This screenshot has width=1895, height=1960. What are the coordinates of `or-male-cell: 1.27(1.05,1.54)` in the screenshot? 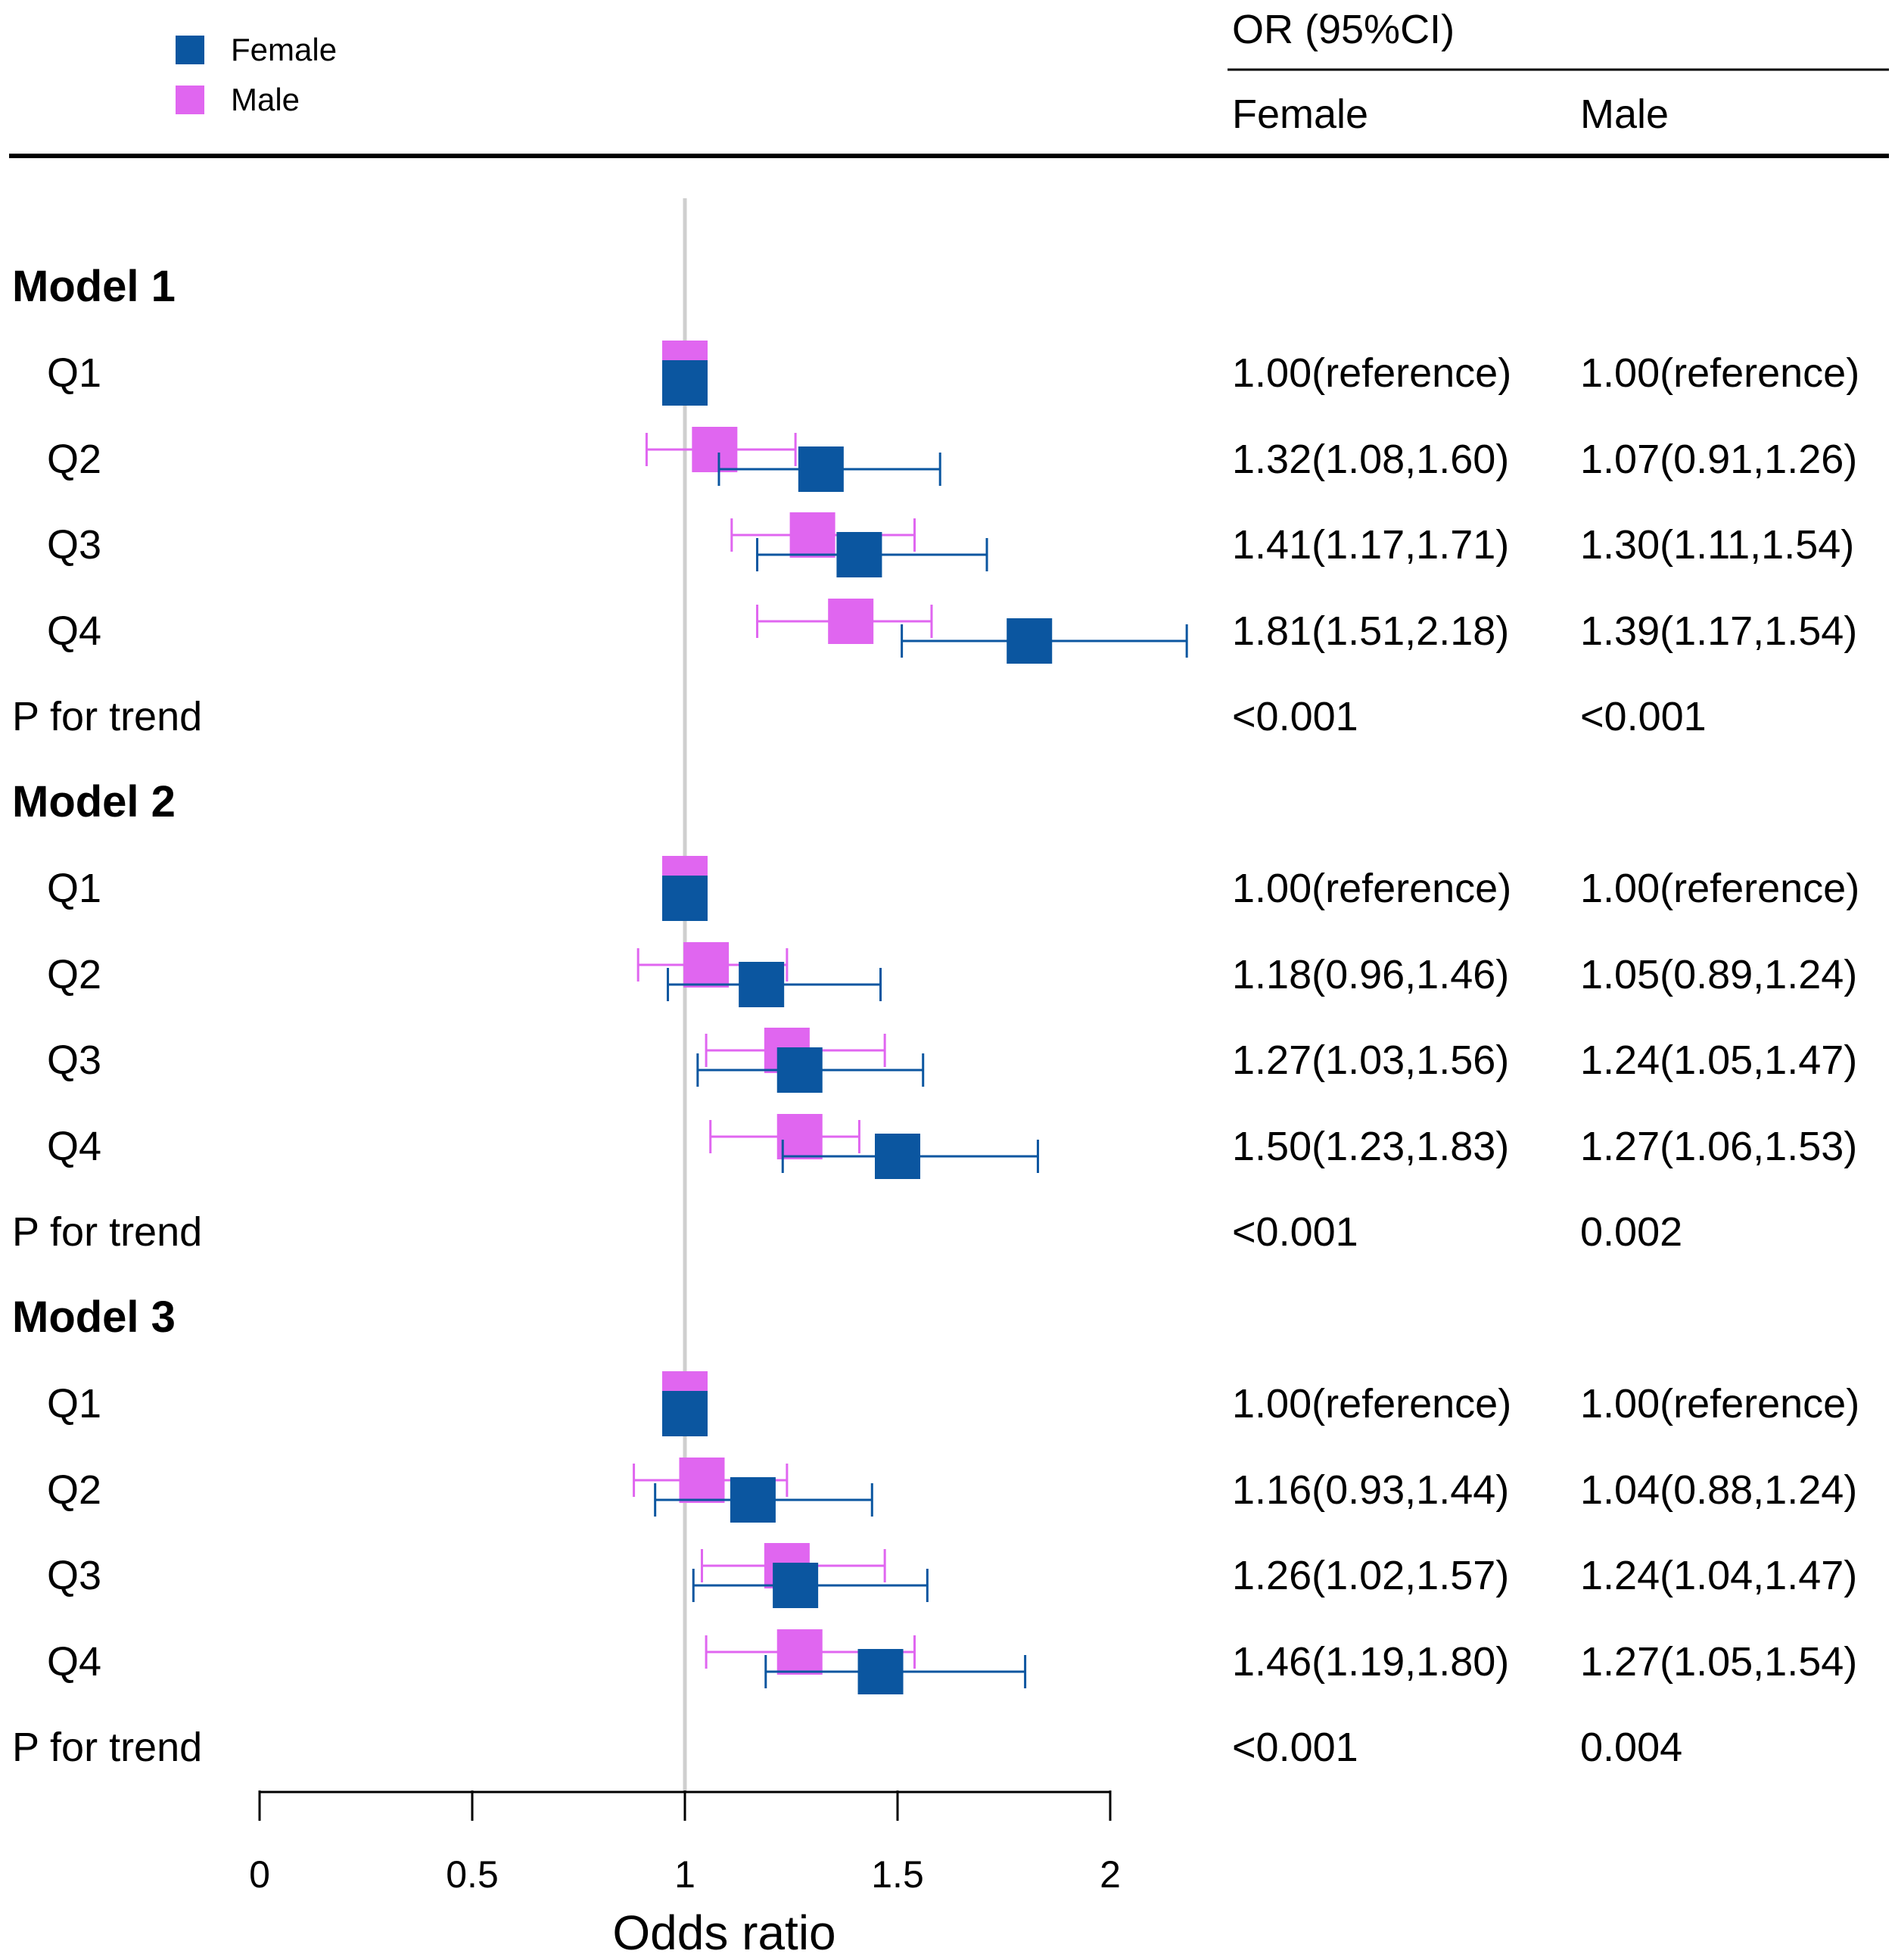 It's located at (1719, 1662).